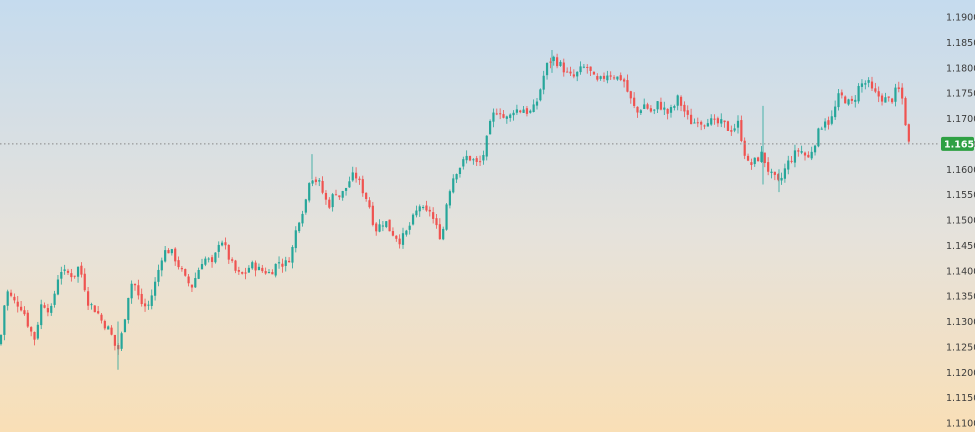 This screenshot has width=975, height=432. What do you see at coordinates (960, 68) in the screenshot?
I see `y-tick-label: 1.1800` at bounding box center [960, 68].